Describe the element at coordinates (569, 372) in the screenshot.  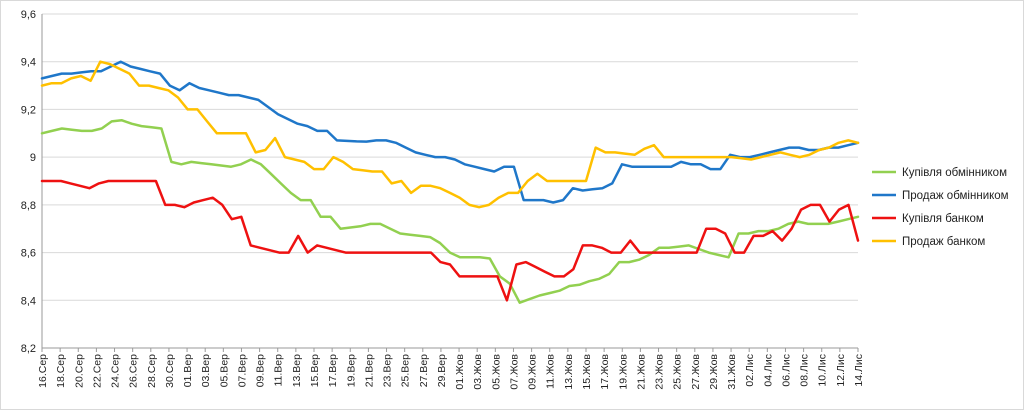
I see `x-tick-label: 13.Жов` at that location.